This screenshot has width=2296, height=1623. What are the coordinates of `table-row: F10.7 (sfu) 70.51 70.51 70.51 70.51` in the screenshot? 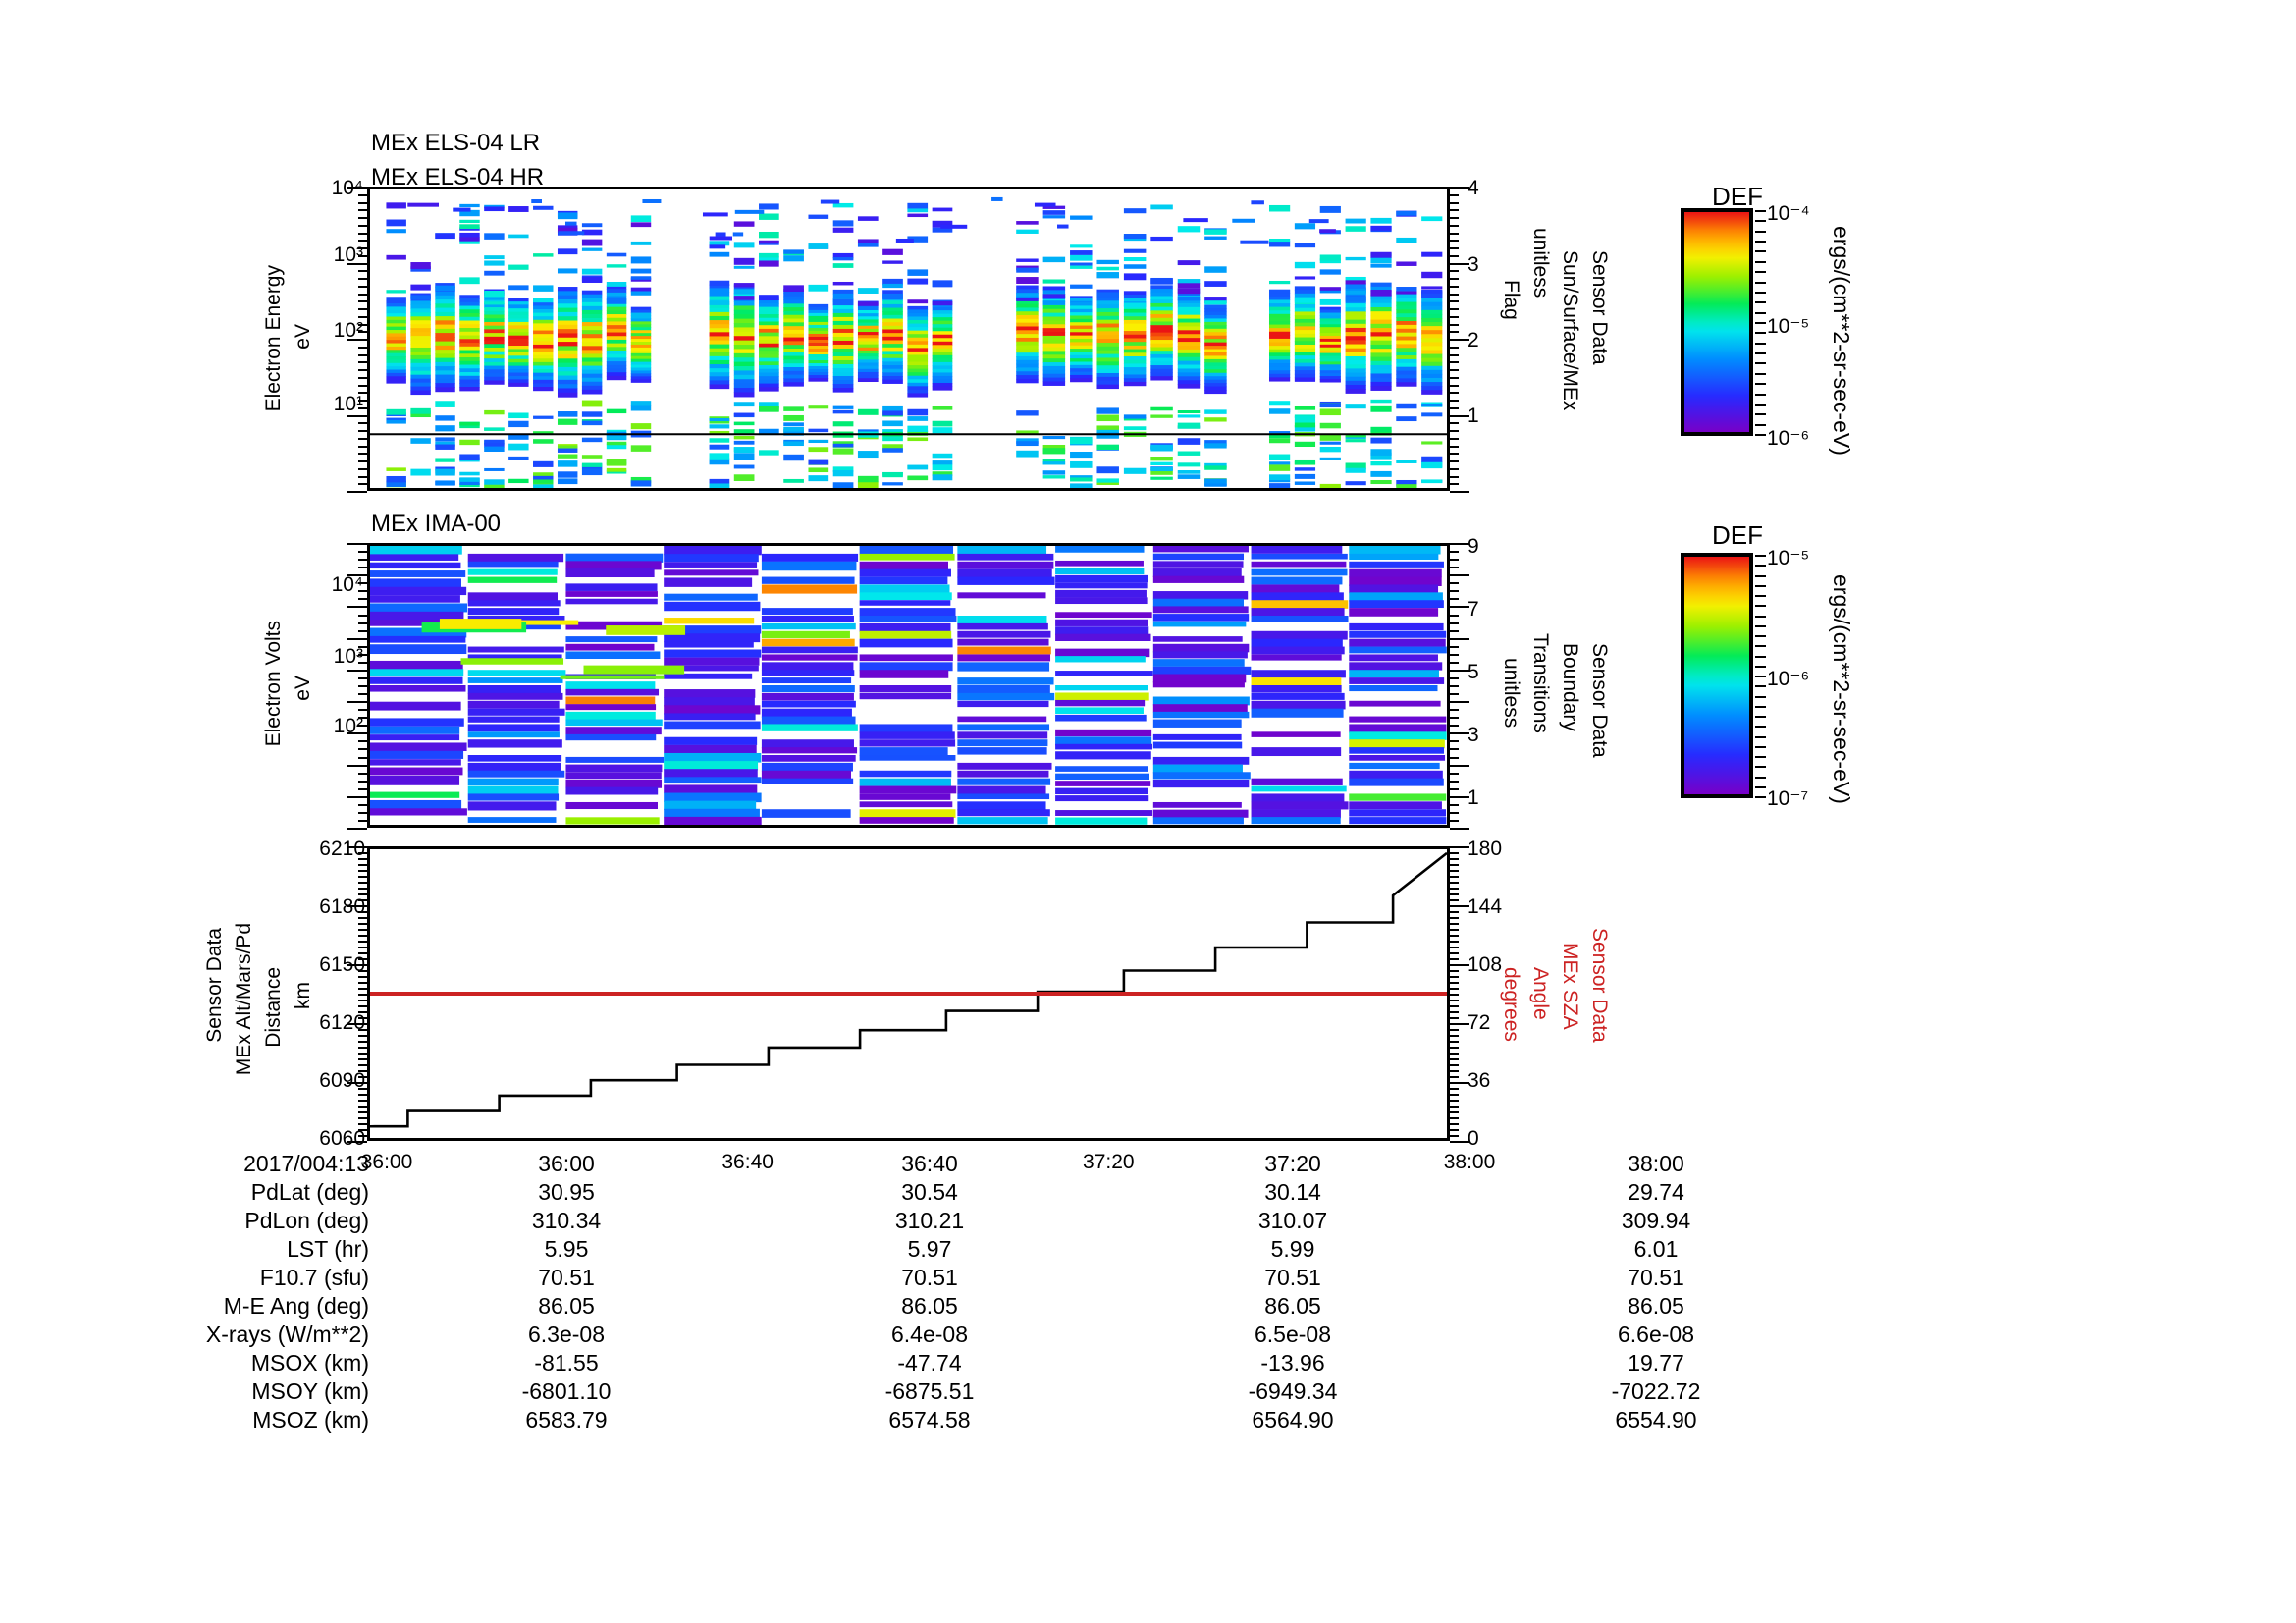 It's located at (1005, 1279).